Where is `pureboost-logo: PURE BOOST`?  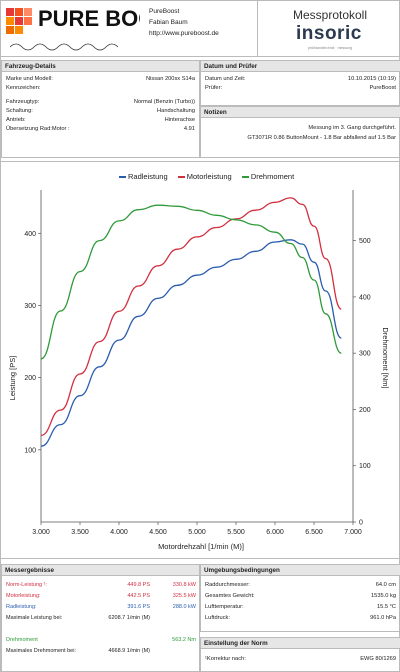
pureboost-logo: PURE BOOST is located at coordinates (94, 29).